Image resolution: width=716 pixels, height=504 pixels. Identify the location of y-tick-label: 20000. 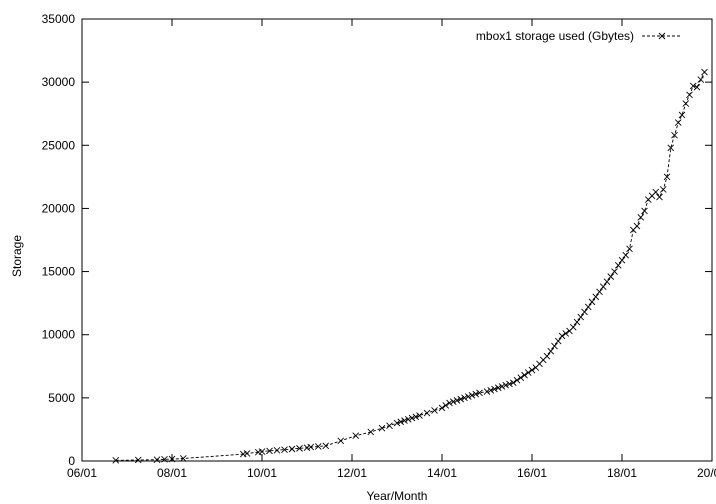
(59, 208).